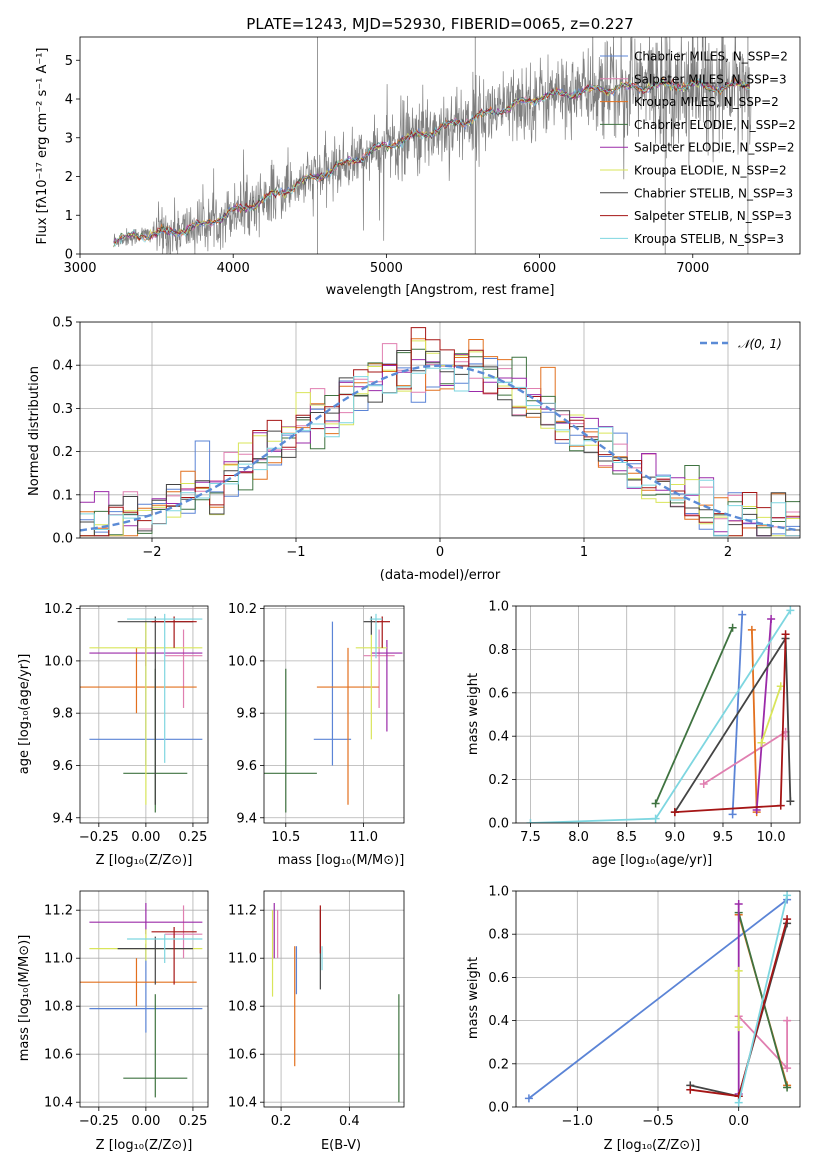  What do you see at coordinates (58, 661) in the screenshot?
I see `y-tick-label: 10.0` at bounding box center [58, 661].